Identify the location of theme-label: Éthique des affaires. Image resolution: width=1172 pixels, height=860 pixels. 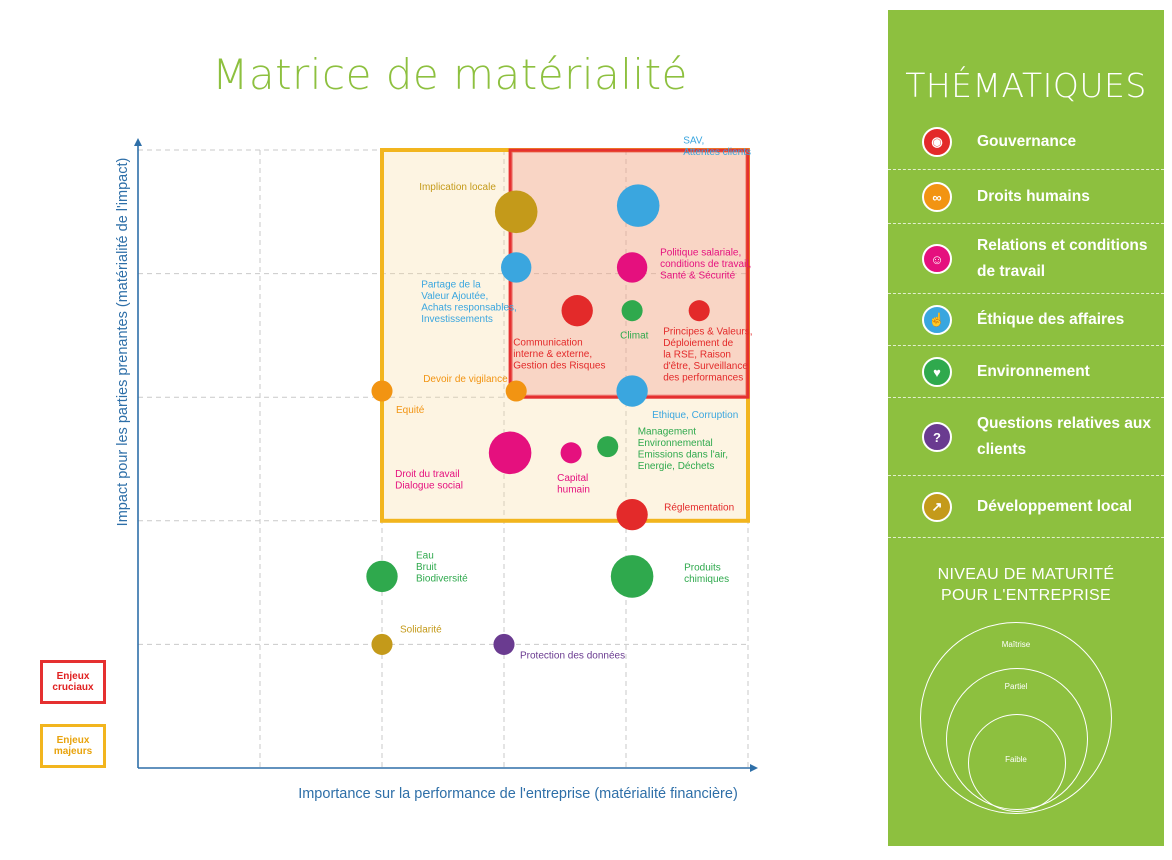
(1051, 319).